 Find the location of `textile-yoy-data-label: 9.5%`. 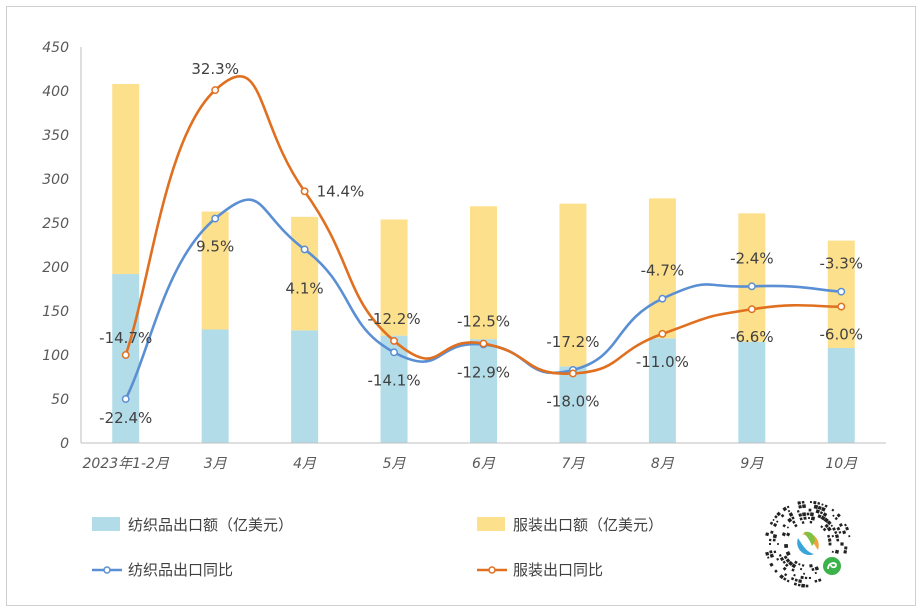

textile-yoy-data-label: 9.5% is located at coordinates (215, 247).